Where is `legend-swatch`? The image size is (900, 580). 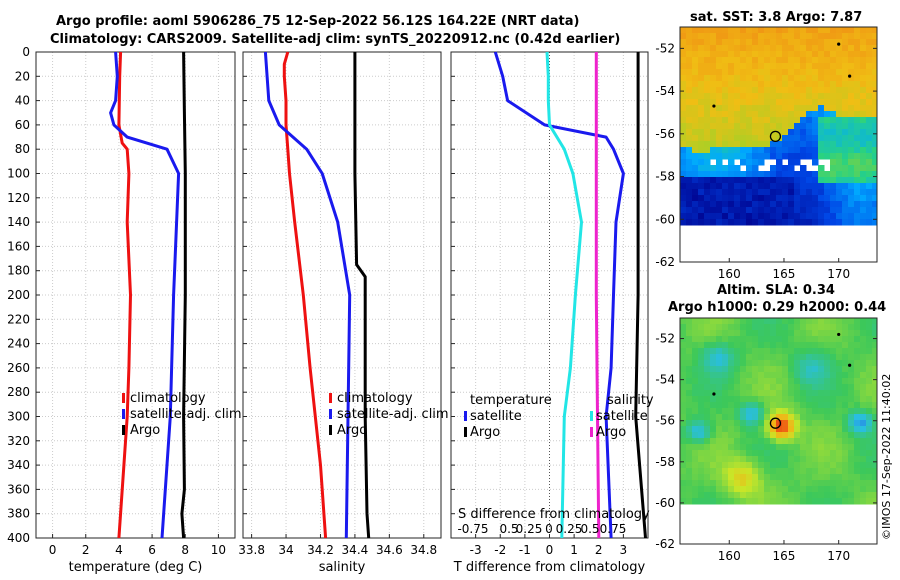 legend-swatch is located at coordinates (465, 432).